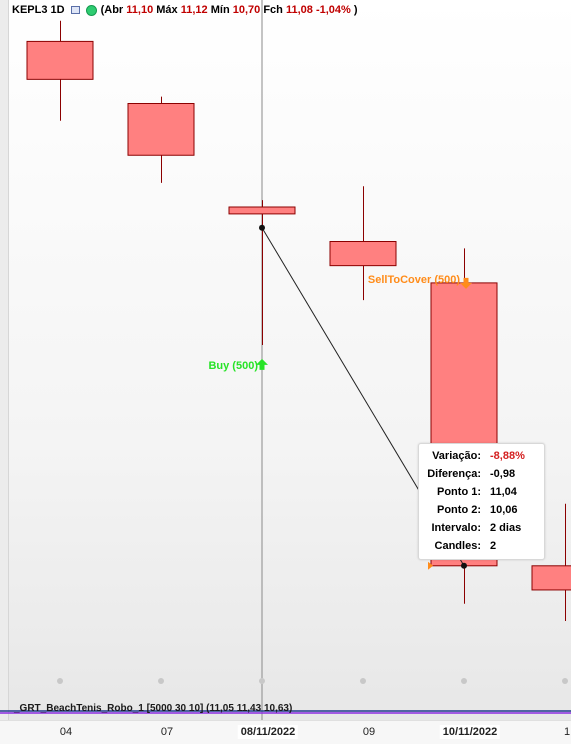  What do you see at coordinates (430, 565) in the screenshot?
I see `exit-marker-icon` at bounding box center [430, 565].